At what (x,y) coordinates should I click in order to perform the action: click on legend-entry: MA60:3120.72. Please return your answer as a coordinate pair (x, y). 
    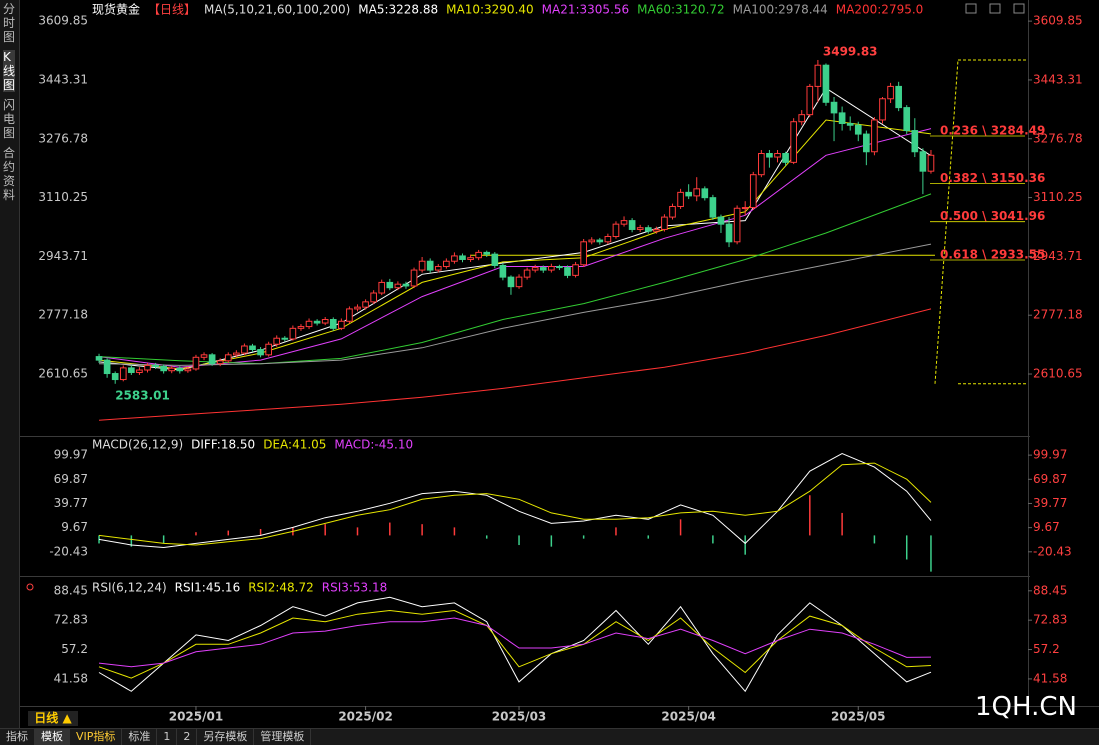
    Looking at the image, I should click on (681, 10).